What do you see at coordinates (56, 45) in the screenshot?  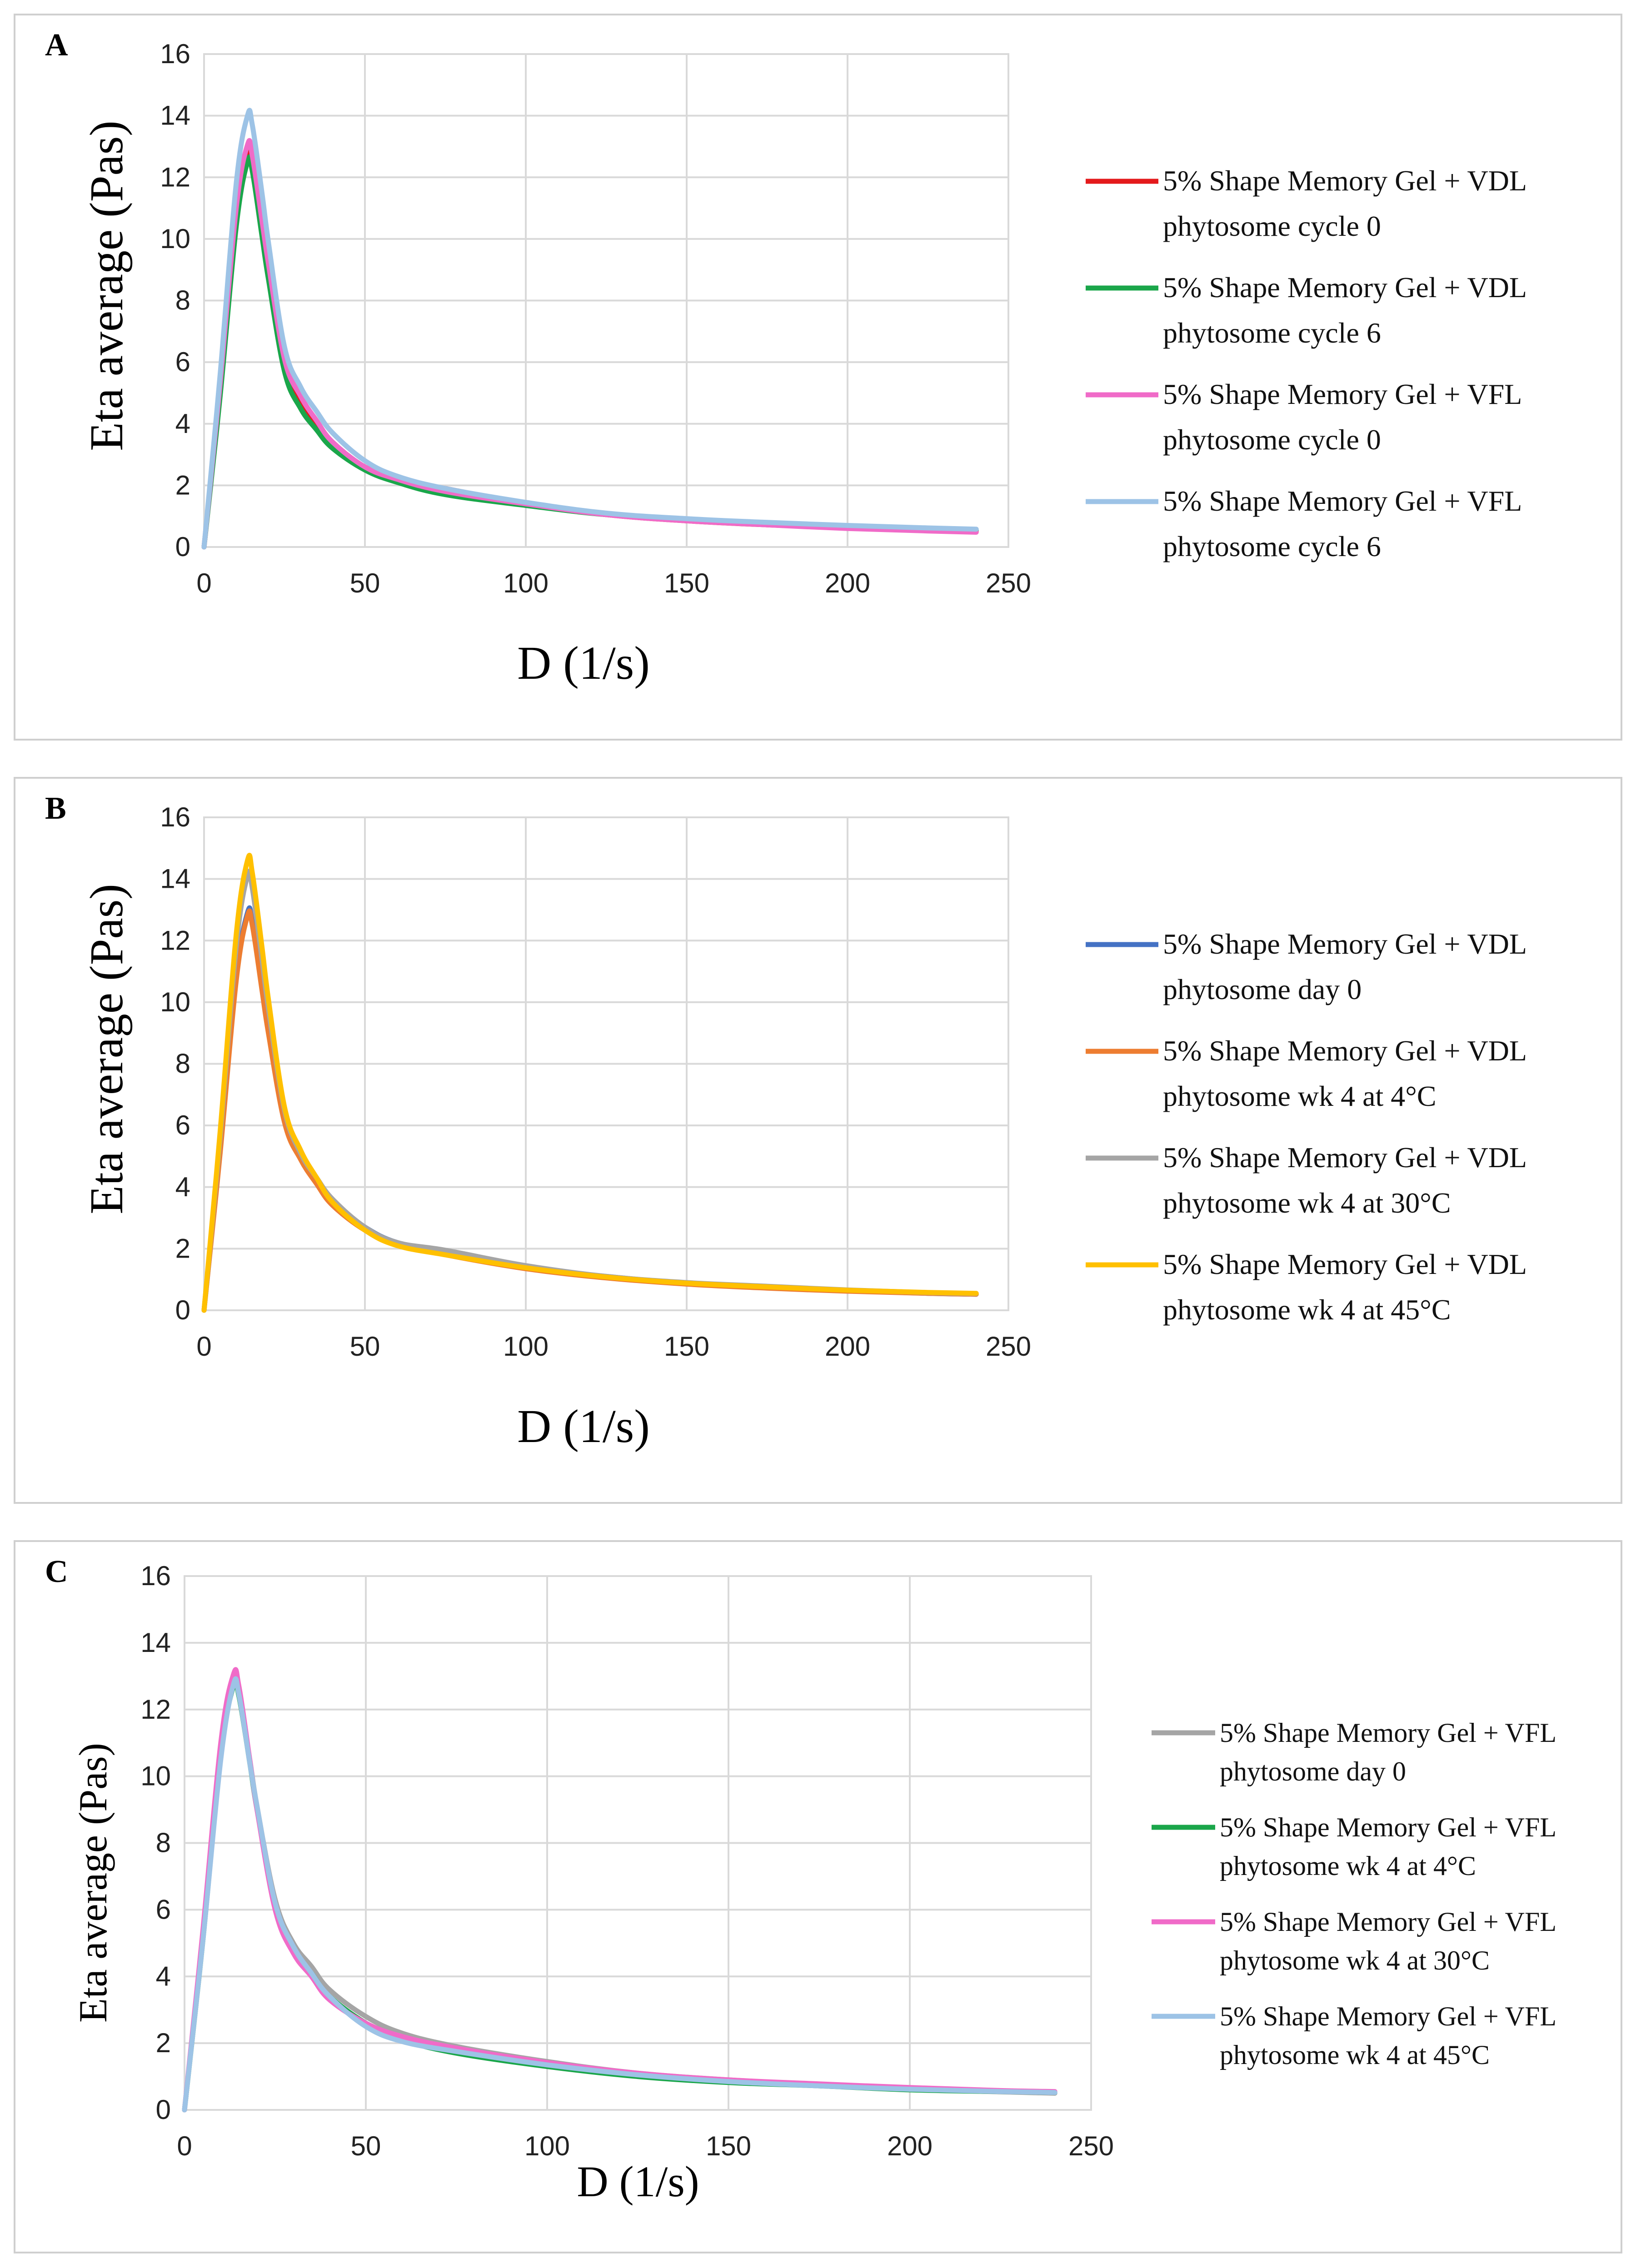 I see `panel-label: A` at bounding box center [56, 45].